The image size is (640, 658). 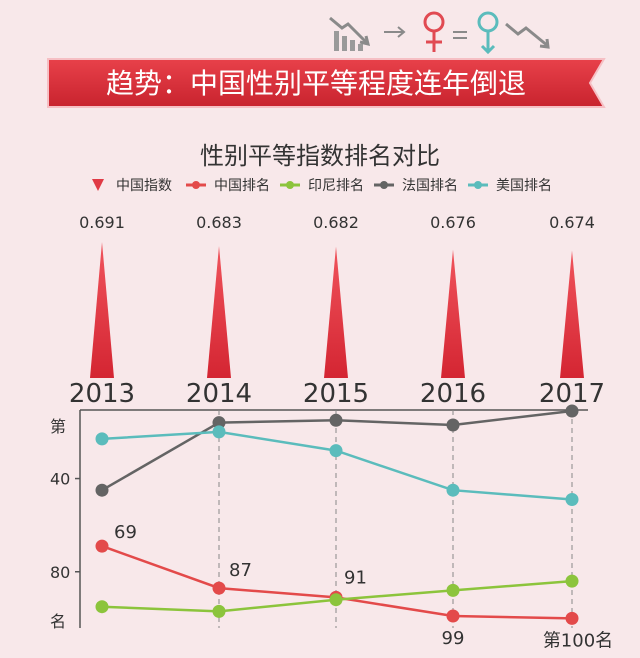 What do you see at coordinates (572, 222) in the screenshot?
I see `index-value-label: 0.674` at bounding box center [572, 222].